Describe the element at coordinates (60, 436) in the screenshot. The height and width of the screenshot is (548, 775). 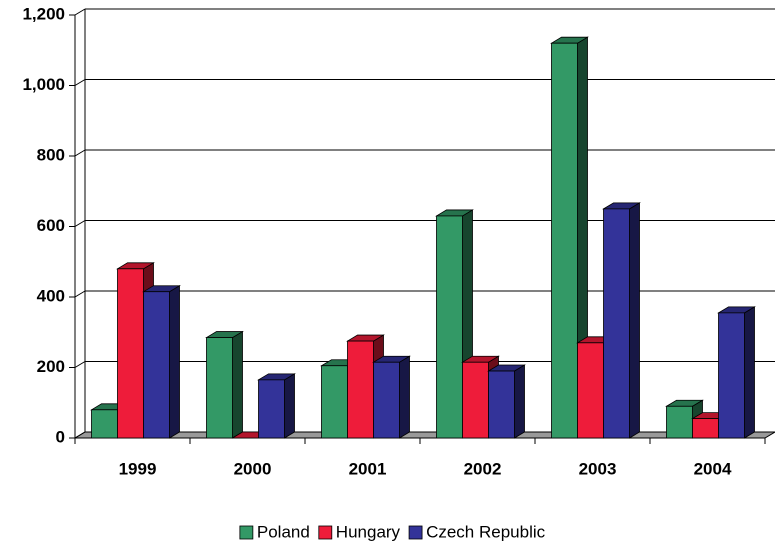
I see `y-tick-label: 0` at that location.